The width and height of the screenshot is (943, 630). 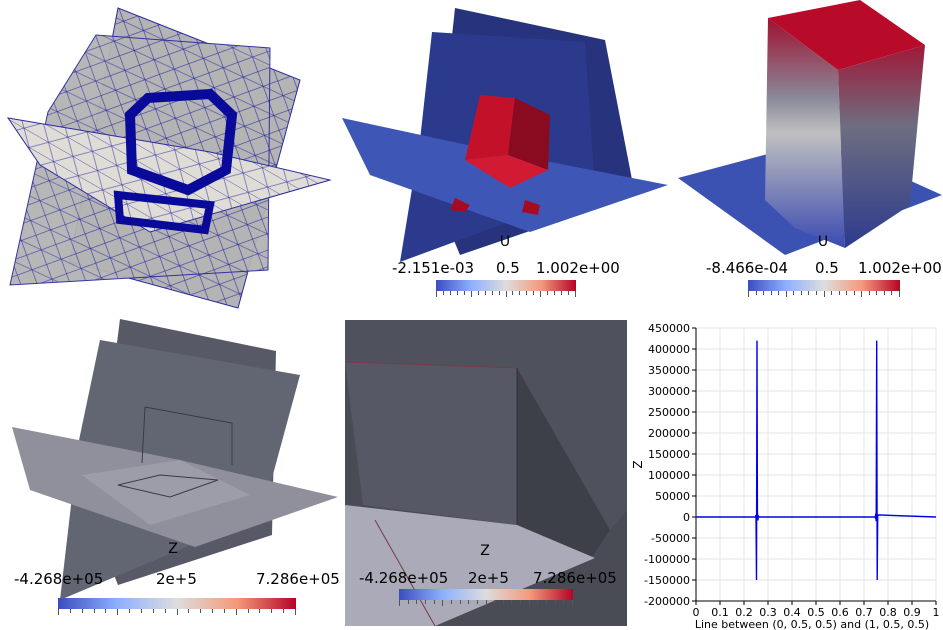 What do you see at coordinates (792, 612) in the screenshot?
I see `x-tick-label: 0.4` at bounding box center [792, 612].